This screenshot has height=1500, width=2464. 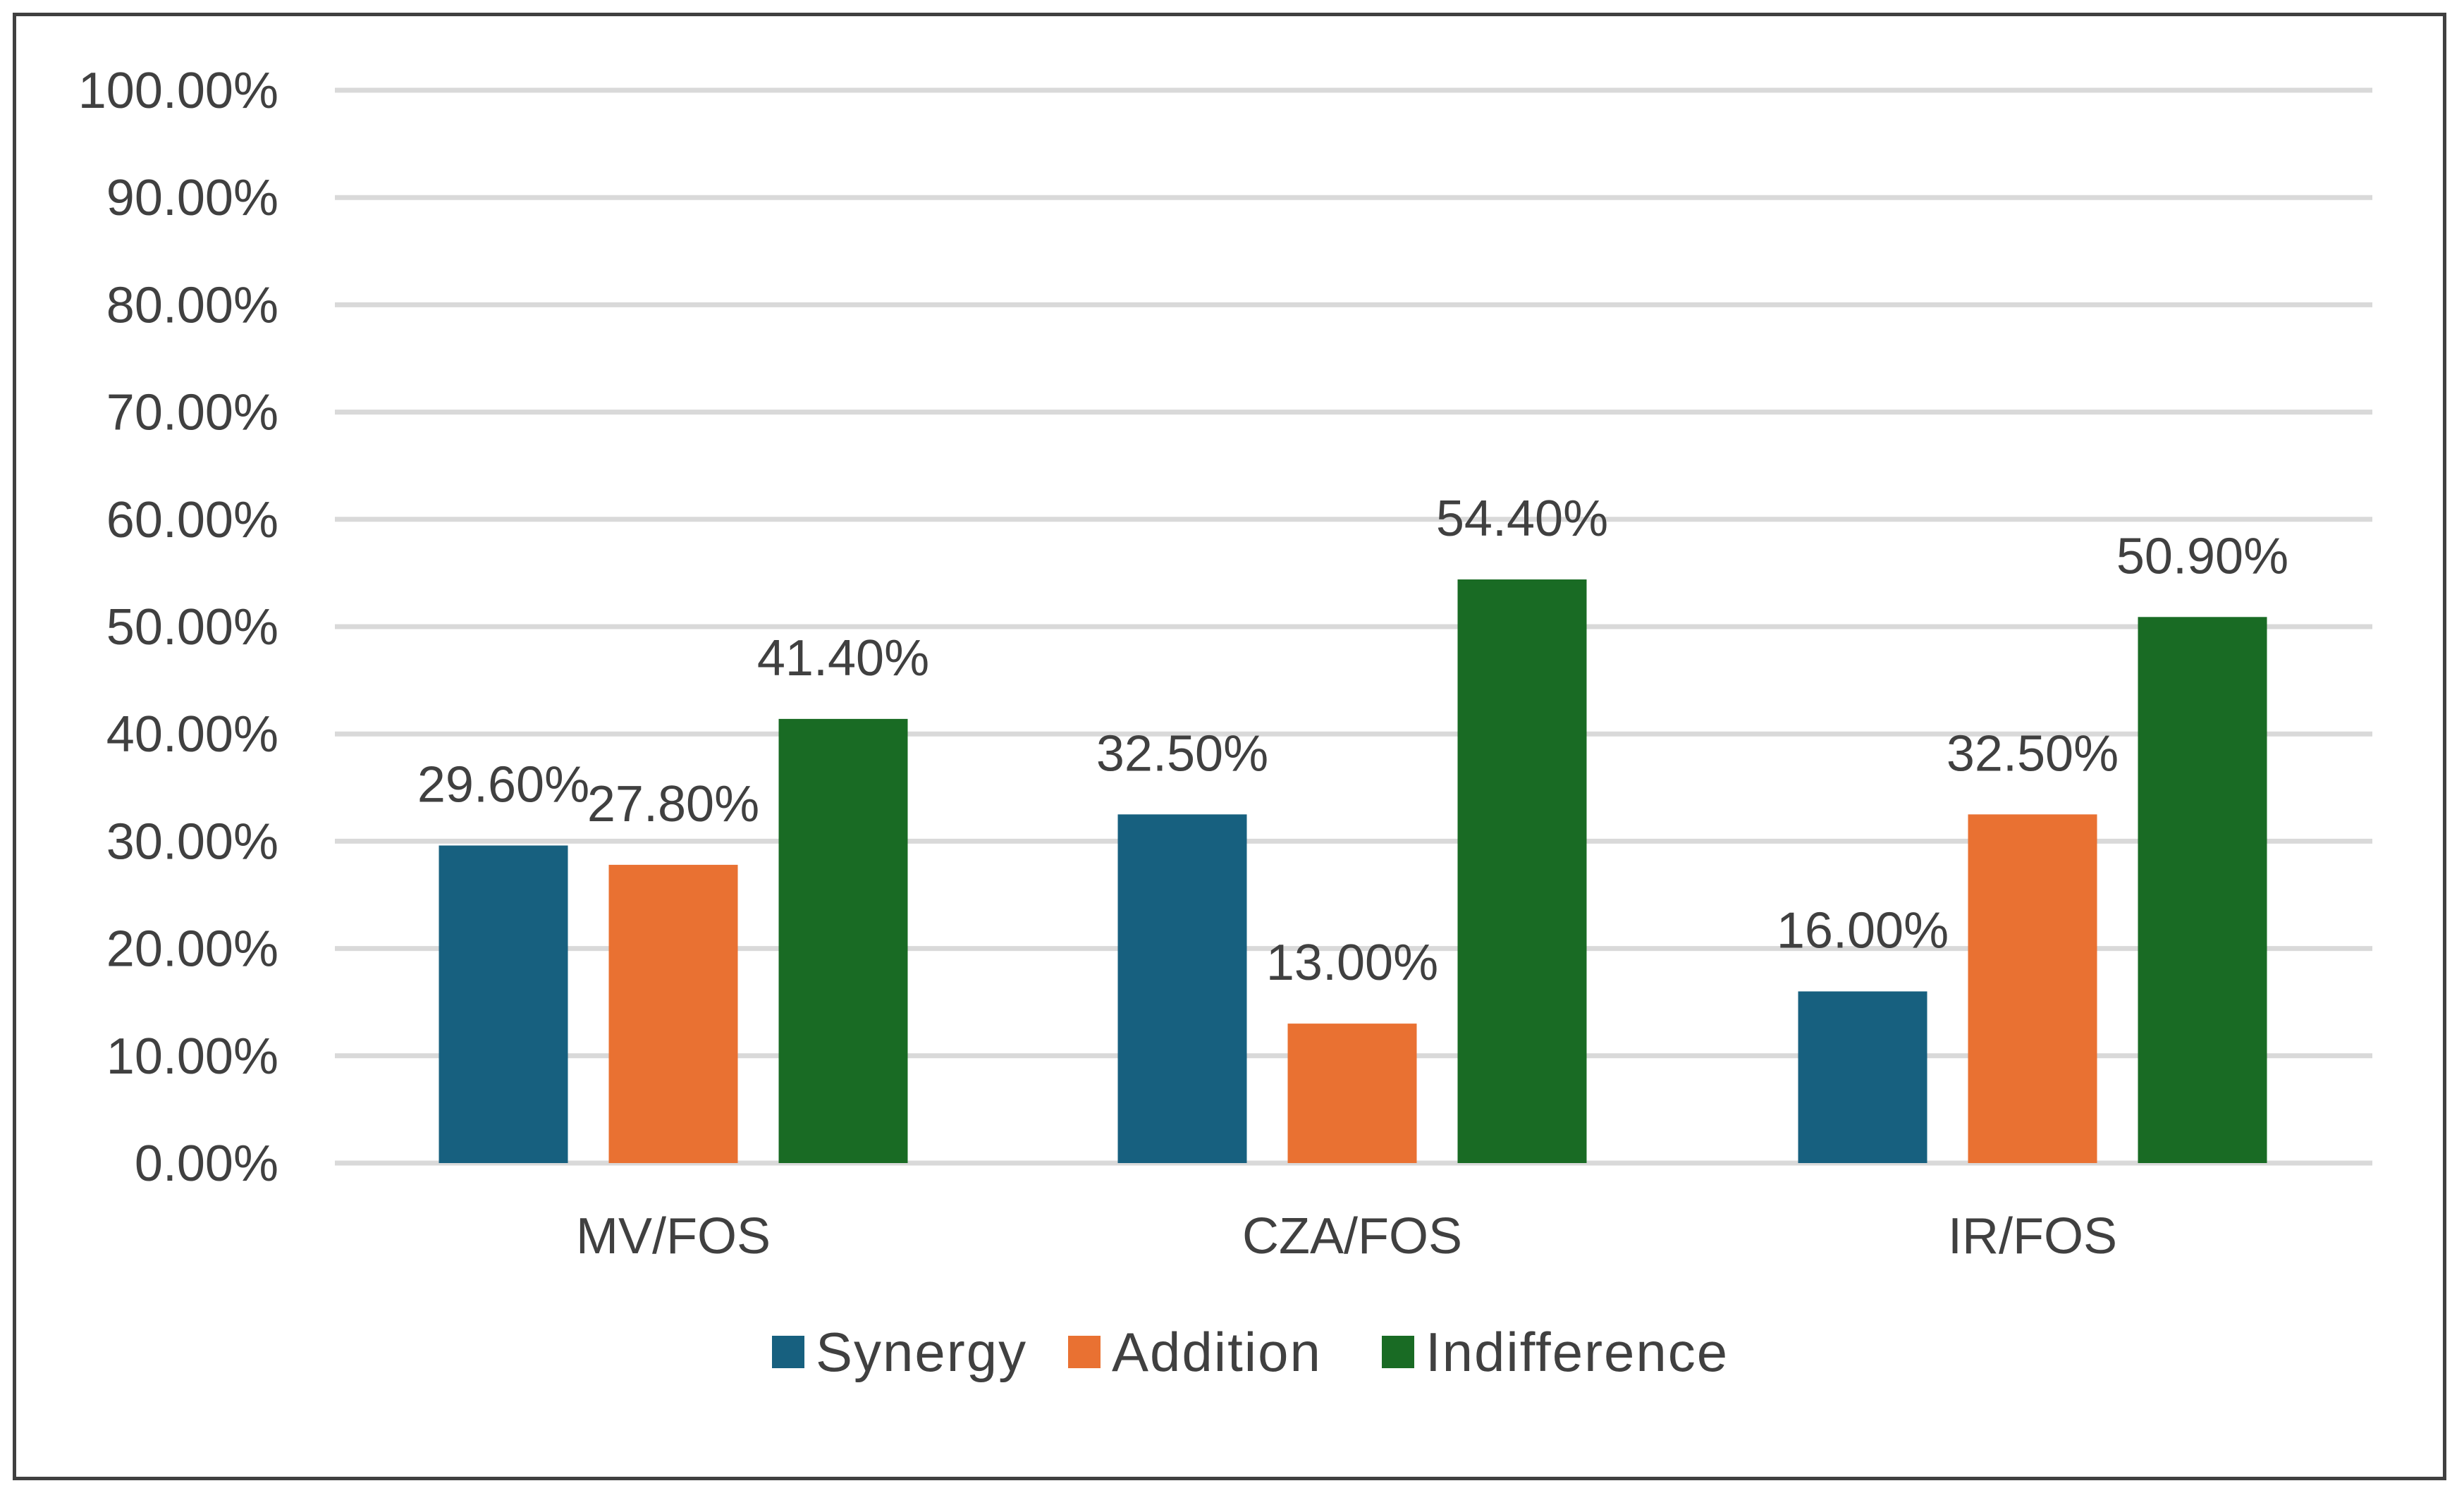 What do you see at coordinates (1863, 930) in the screenshot?
I see `data-label: 16.00%` at bounding box center [1863, 930].